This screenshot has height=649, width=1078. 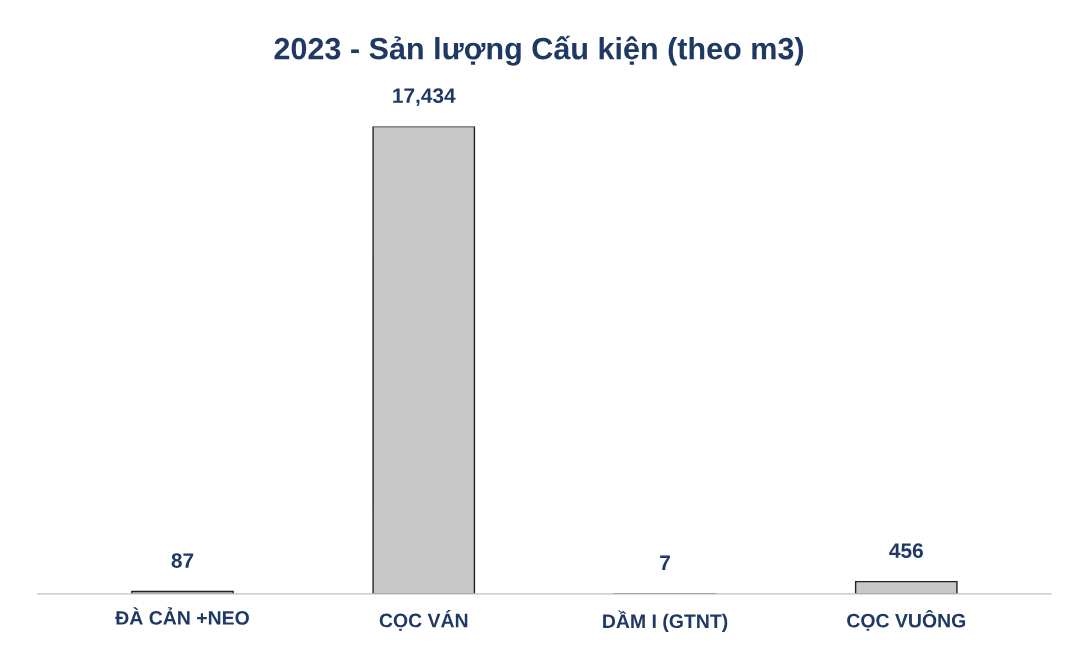 I want to click on x-tick-label: DẦM I (GTNT), so click(x=665, y=621).